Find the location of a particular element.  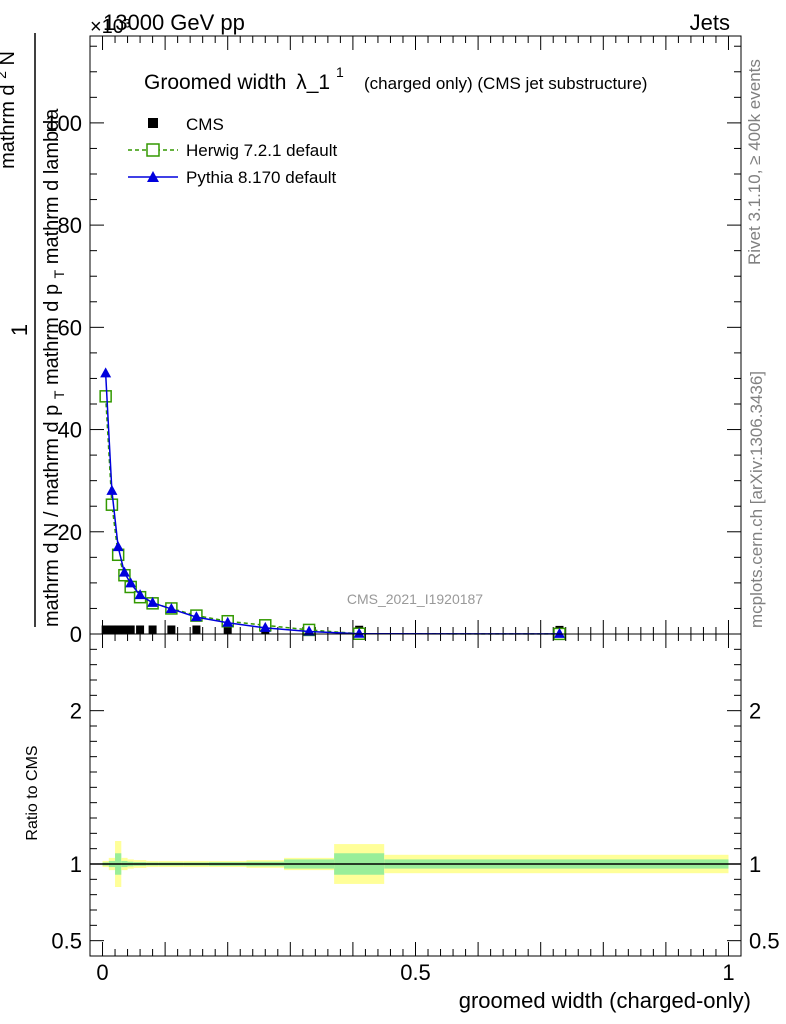

ratio-tick-label-left: 1 is located at coordinates (76, 864).